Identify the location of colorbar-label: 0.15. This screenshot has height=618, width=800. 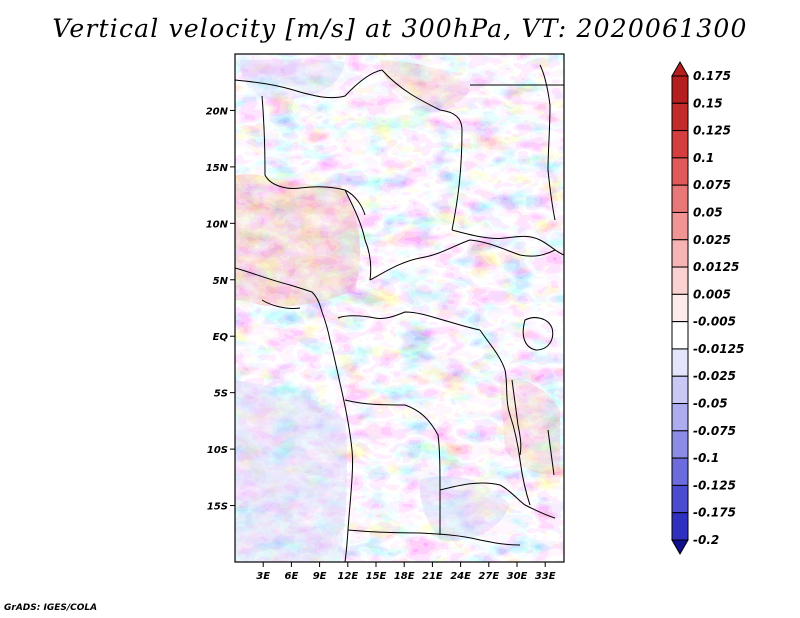
(708, 103).